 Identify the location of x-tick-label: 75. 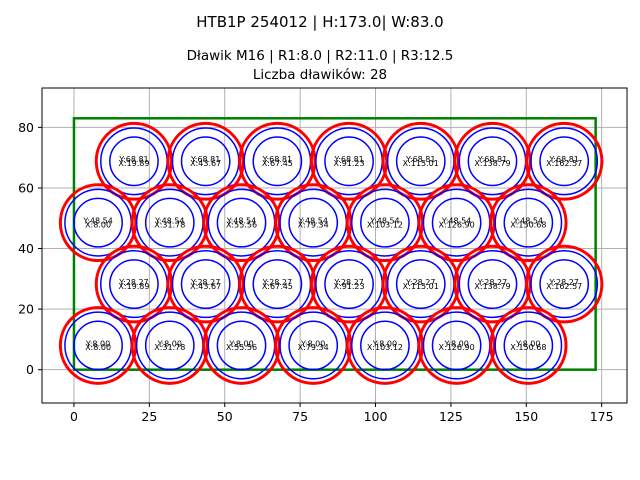
(300, 416).